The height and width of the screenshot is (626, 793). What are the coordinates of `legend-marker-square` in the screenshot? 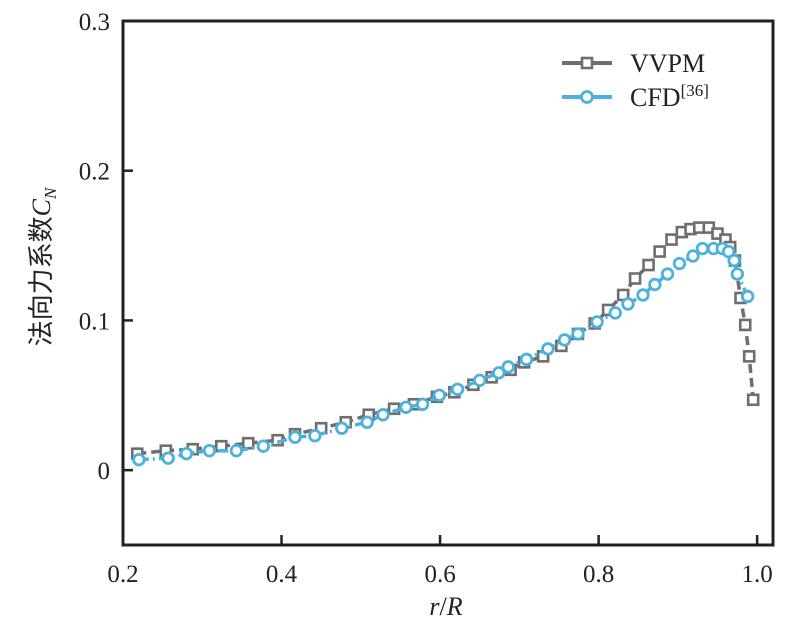 It's located at (587, 63).